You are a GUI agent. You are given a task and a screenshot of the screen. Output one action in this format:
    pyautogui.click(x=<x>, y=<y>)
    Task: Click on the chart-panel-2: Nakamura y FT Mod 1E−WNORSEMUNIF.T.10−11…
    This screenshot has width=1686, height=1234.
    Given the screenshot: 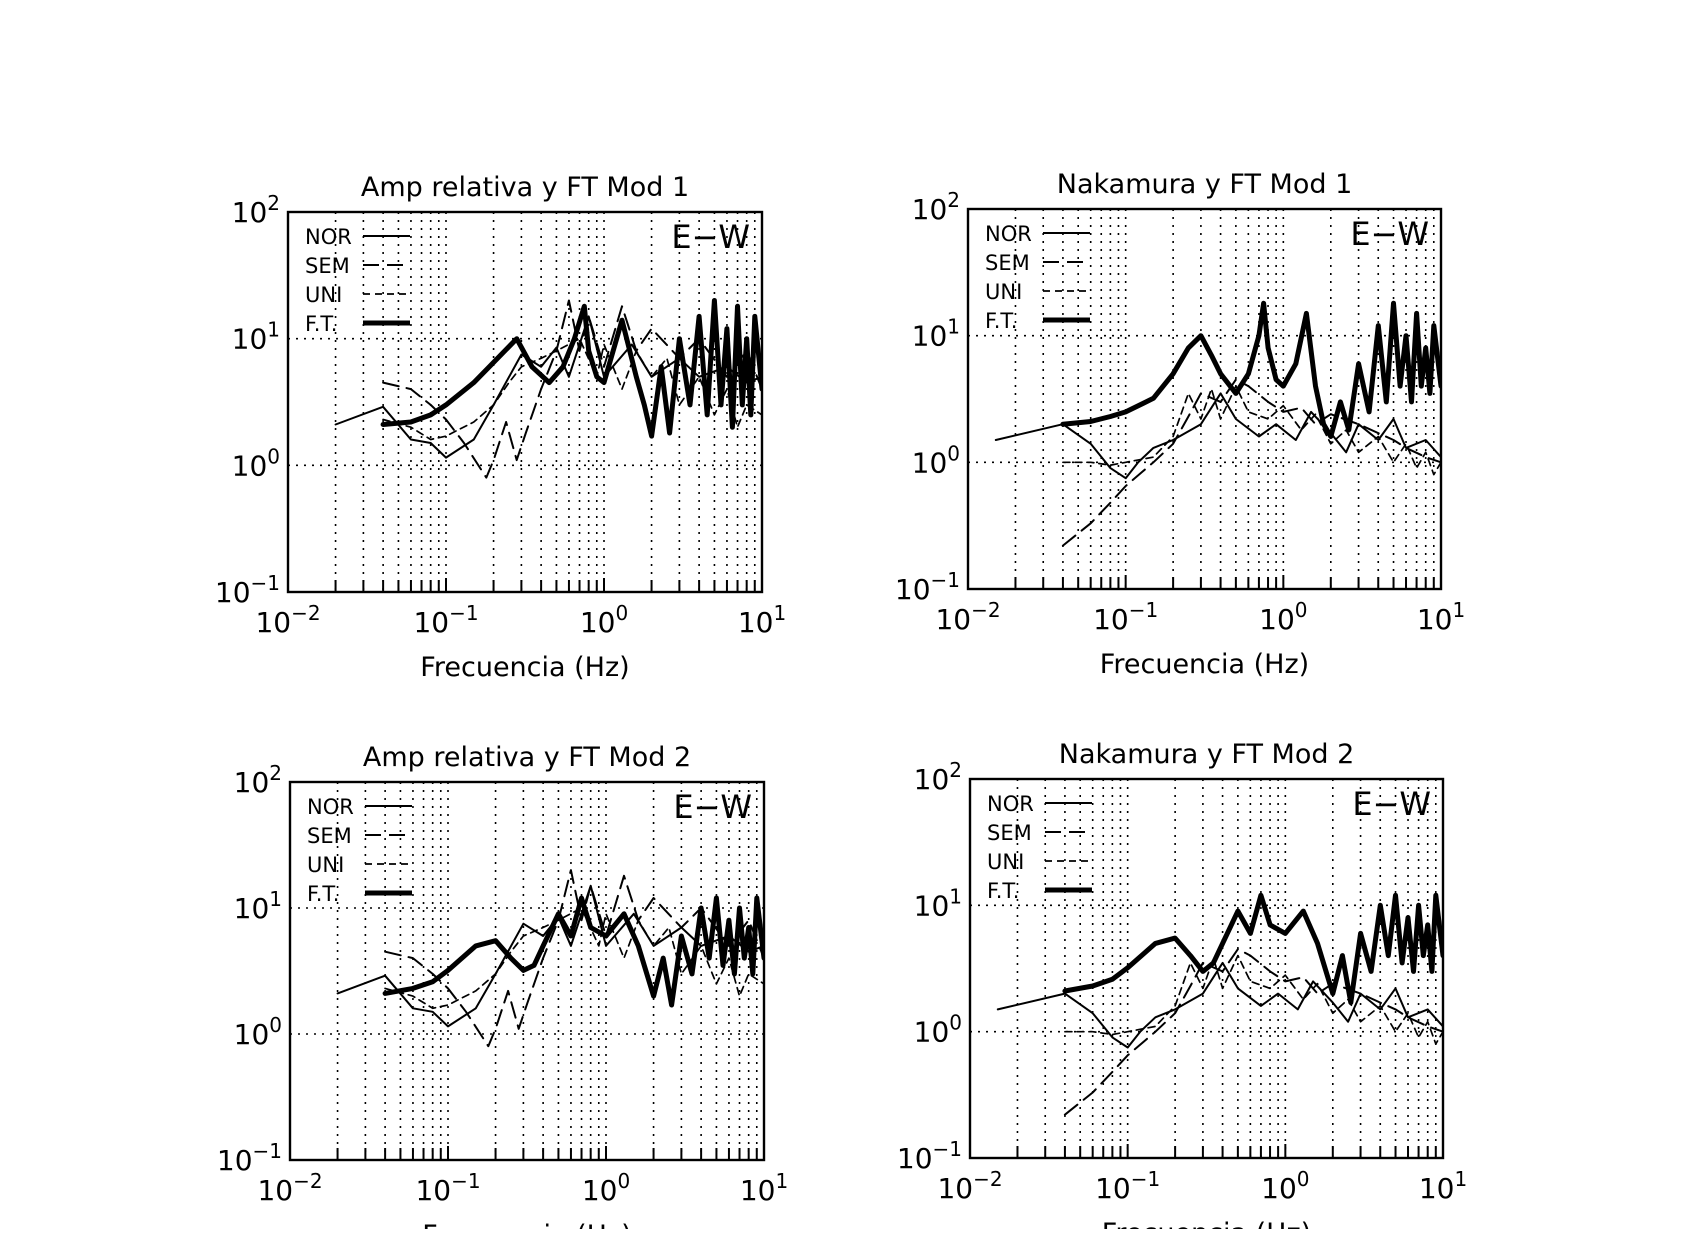 What is the action you would take?
    pyautogui.click(x=1180, y=424)
    